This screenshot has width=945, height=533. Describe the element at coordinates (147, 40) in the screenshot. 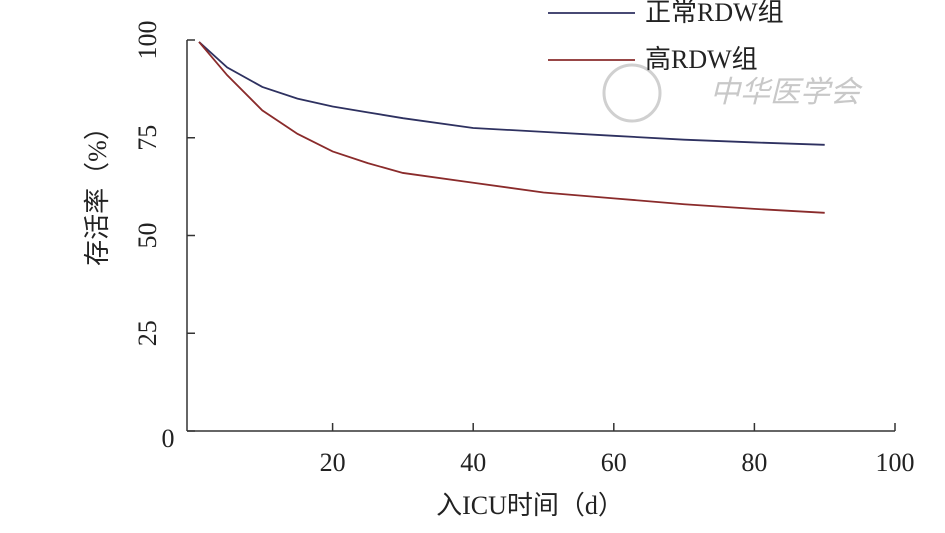

I see `y-tick-label: 100` at that location.